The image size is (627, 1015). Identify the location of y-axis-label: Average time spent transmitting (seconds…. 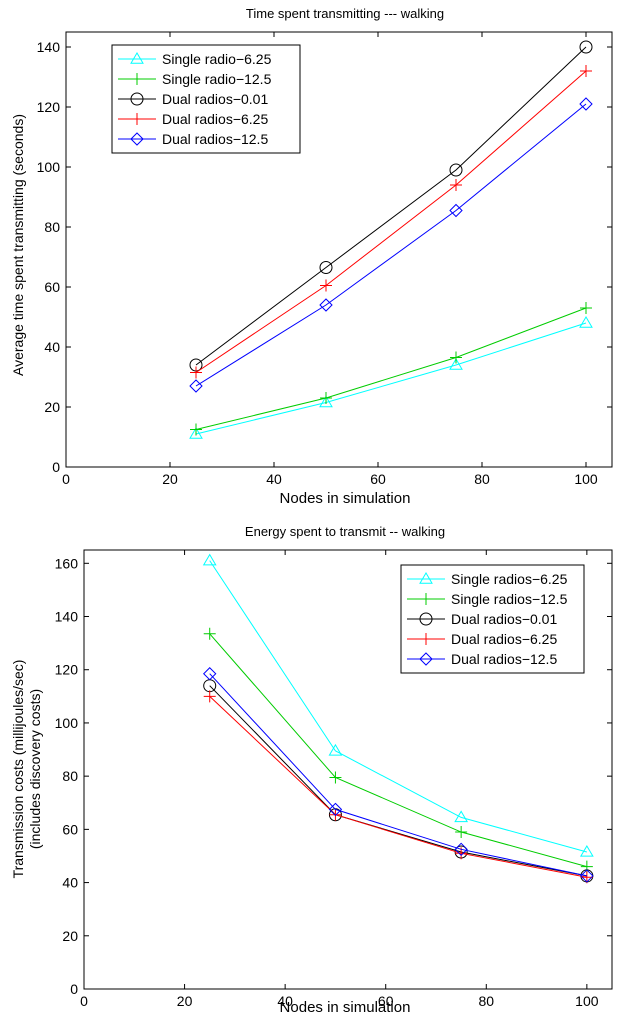
(18, 245).